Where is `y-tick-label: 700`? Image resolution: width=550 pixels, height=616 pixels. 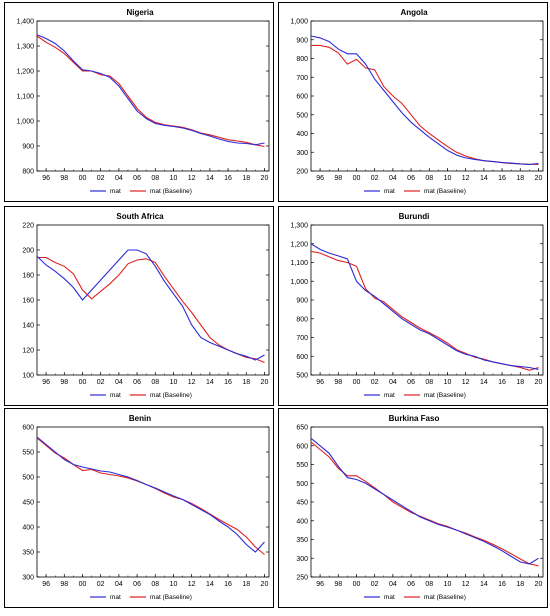
y-tick-label: 700 is located at coordinates (302, 78).